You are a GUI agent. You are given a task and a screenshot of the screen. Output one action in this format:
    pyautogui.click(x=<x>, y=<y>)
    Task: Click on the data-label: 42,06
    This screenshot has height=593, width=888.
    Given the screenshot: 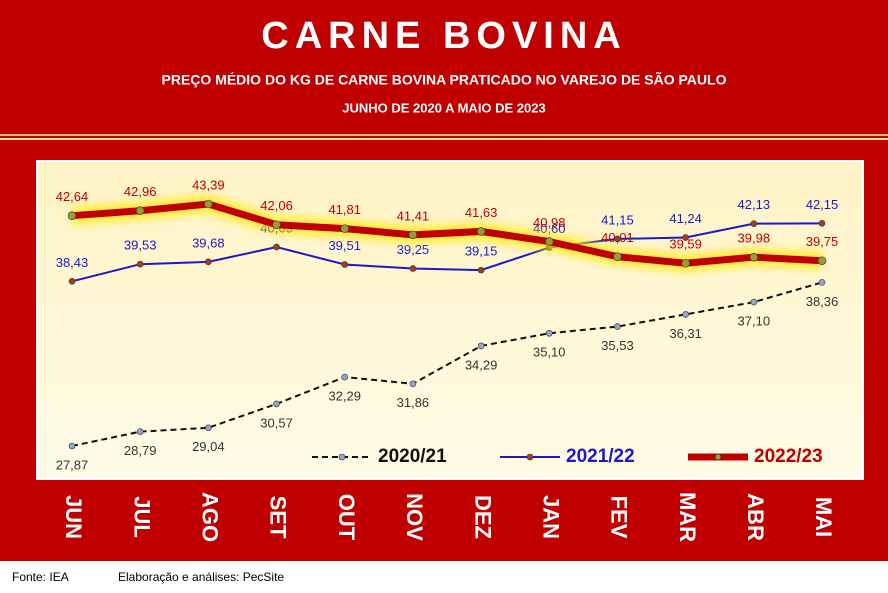 What is the action you would take?
    pyautogui.click(x=276, y=205)
    